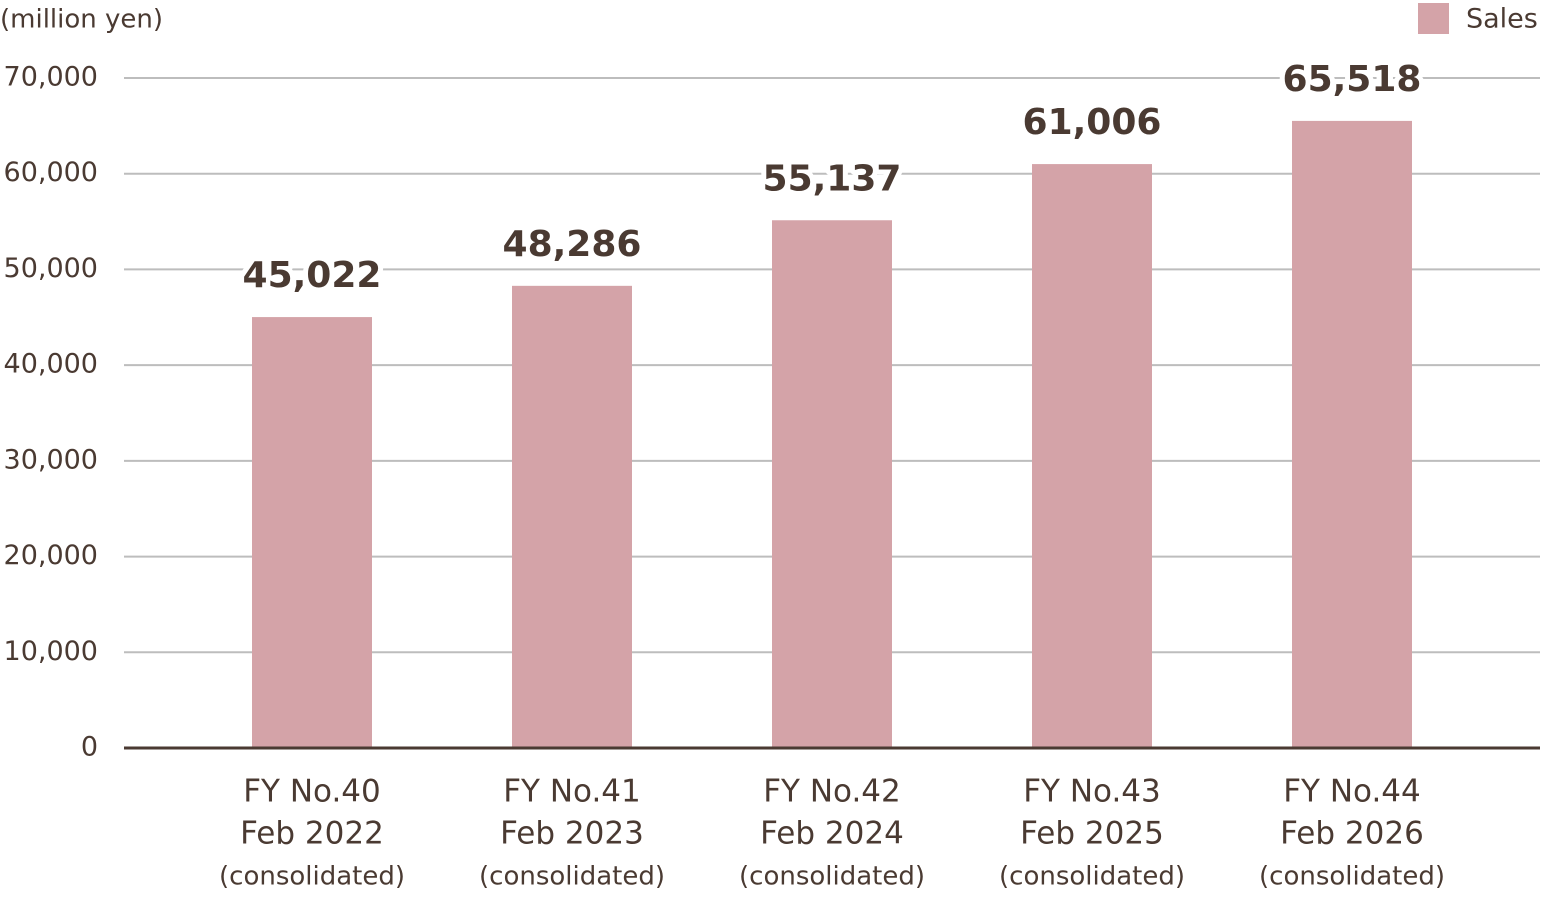 The height and width of the screenshot is (901, 1541). I want to click on y-tick-label: 10,000, so click(51, 651).